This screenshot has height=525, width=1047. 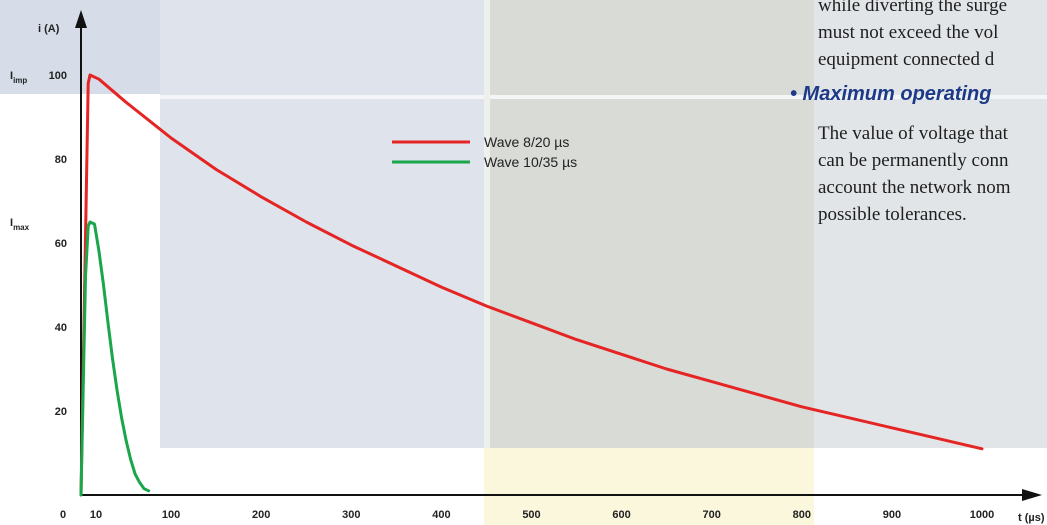 What do you see at coordinates (1032, 495) in the screenshot?
I see `x-axis-arrow` at bounding box center [1032, 495].